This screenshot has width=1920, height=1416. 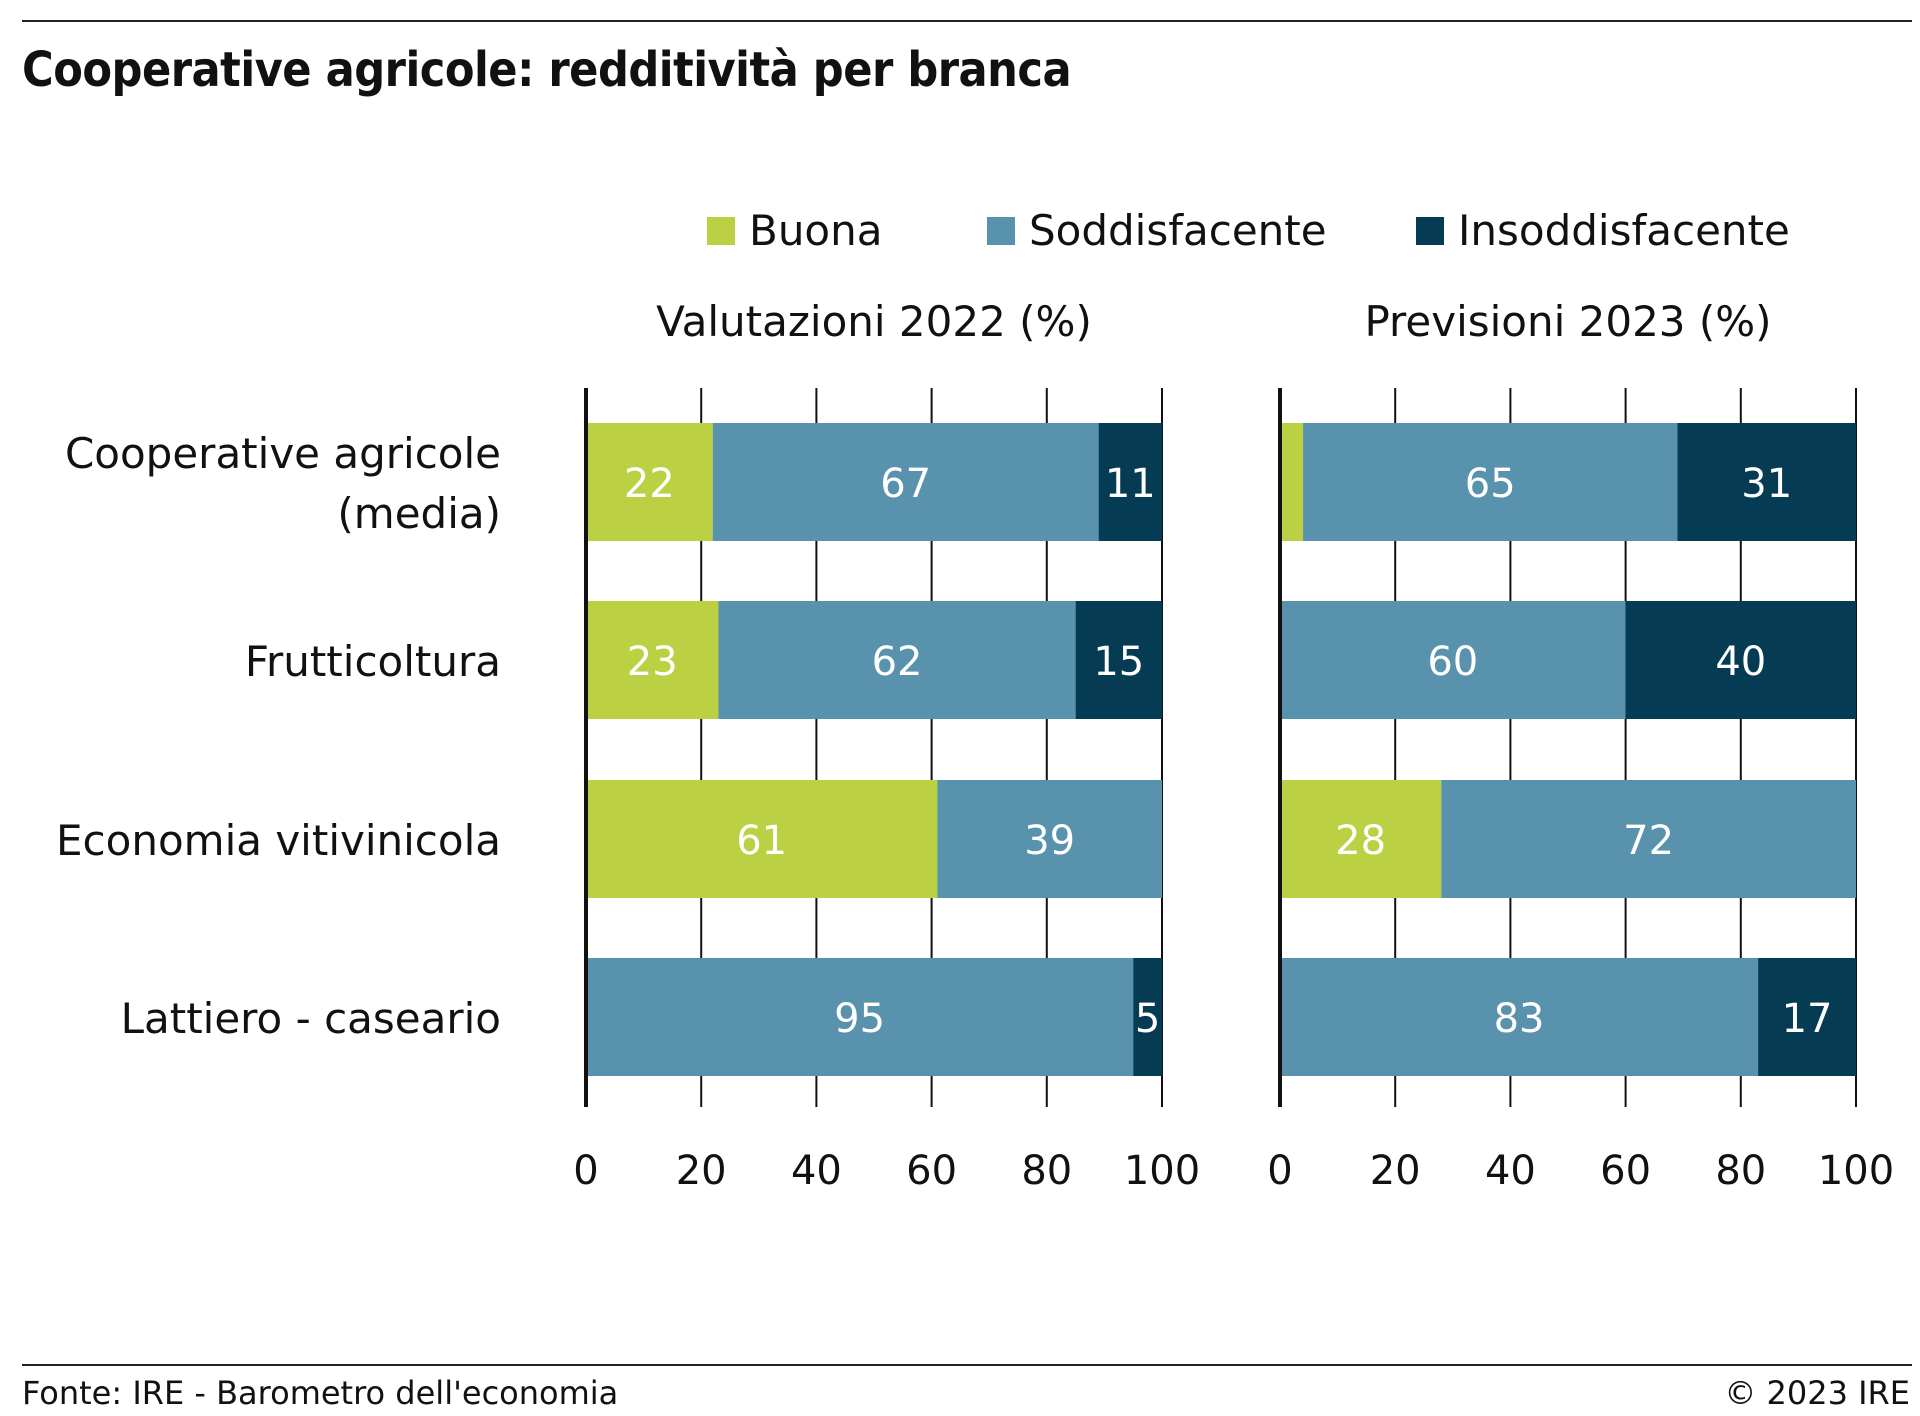 I want to click on footer-copyright: © 2023 IRE, so click(x=1817, y=1393).